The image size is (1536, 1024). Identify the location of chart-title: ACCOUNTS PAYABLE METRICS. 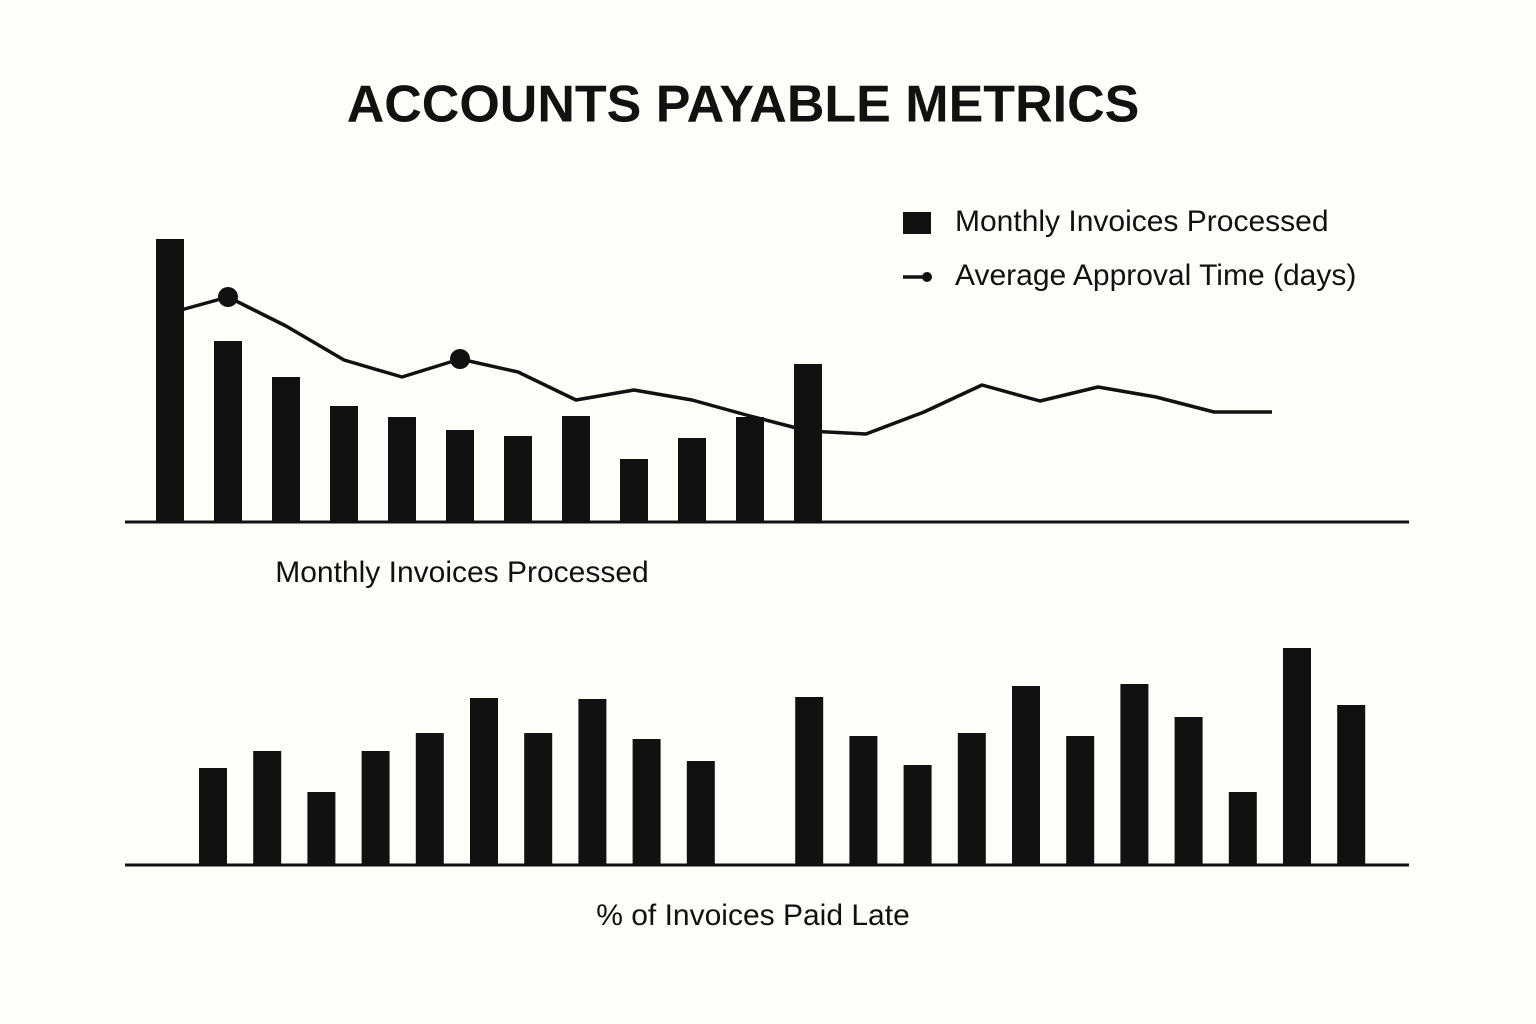
(743, 105).